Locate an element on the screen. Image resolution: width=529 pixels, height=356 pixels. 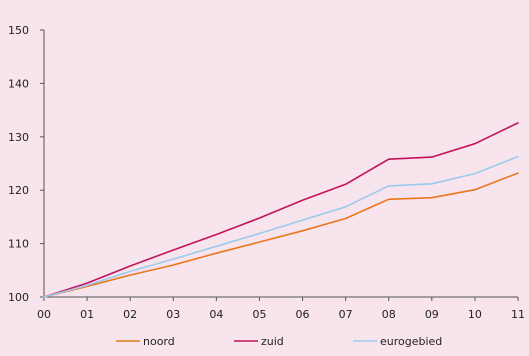
x-tick-label: 01 is located at coordinates (87, 314).